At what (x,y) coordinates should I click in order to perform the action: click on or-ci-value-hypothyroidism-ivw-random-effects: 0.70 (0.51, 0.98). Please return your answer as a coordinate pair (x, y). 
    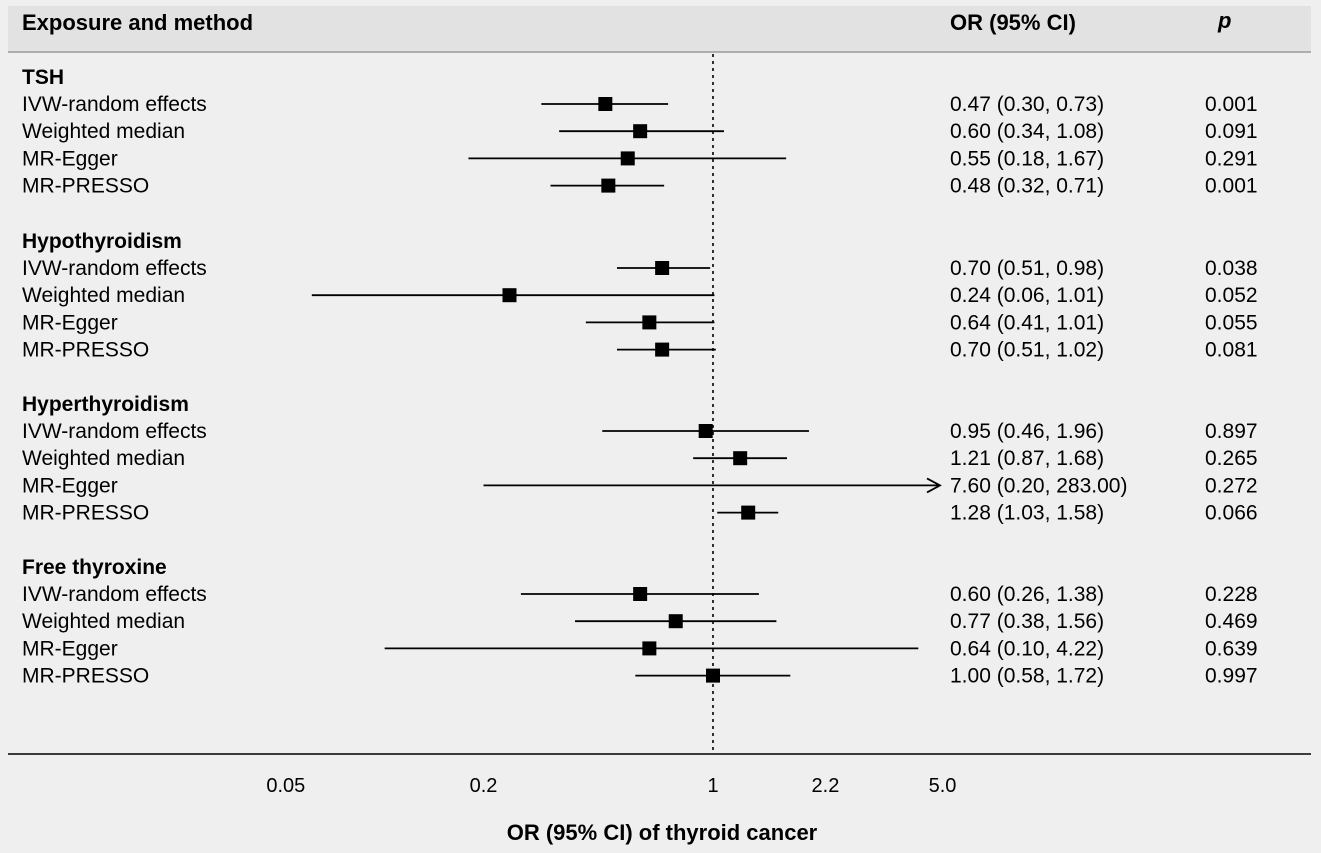
    Looking at the image, I should click on (1027, 268).